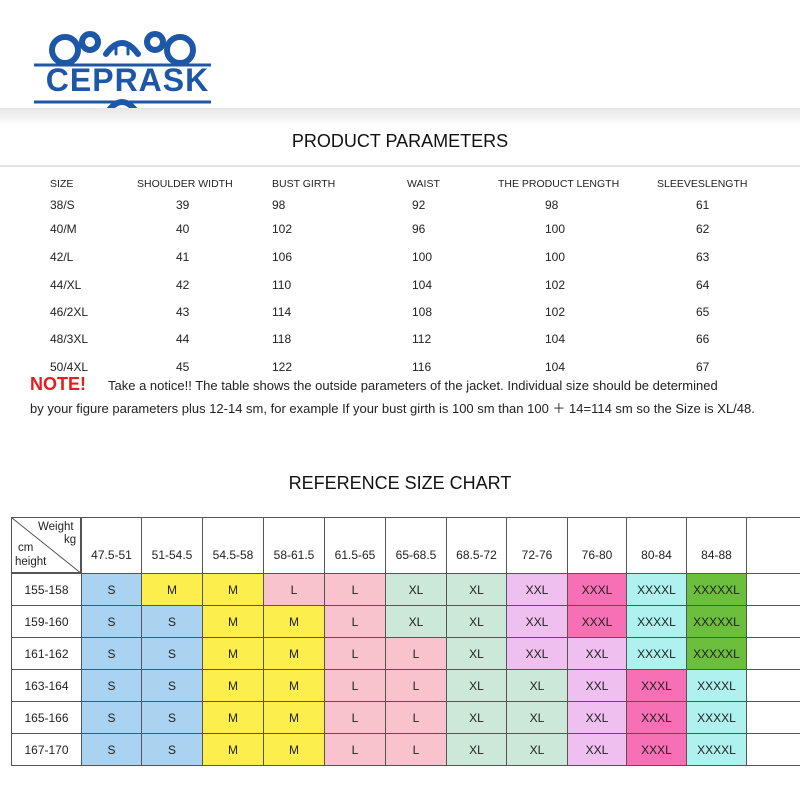 This screenshot has width=800, height=800. I want to click on param-size-cell: 44/XL, so click(66, 285).